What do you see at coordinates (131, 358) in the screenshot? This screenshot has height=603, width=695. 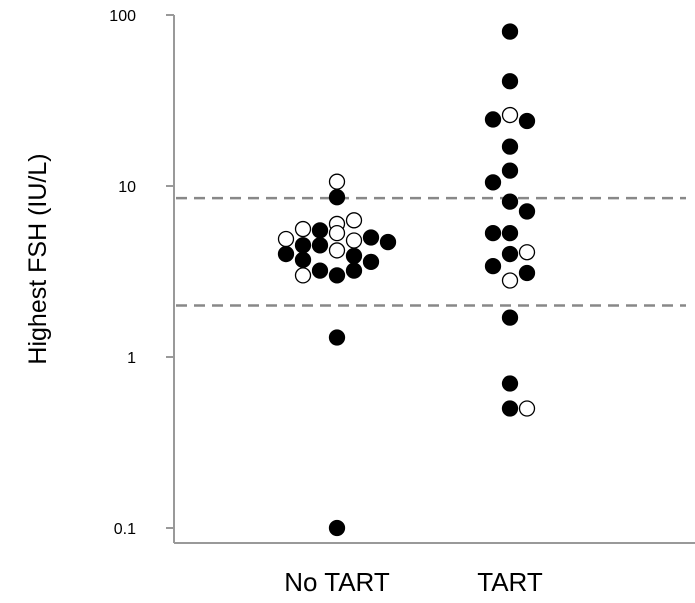 I see `y-tick-label-1: 1` at bounding box center [131, 358].